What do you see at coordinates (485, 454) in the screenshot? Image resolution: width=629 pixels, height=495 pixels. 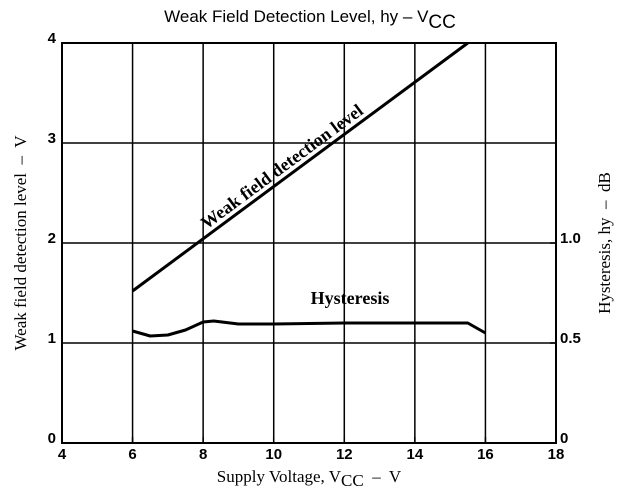 I see `x-tick-label: 16` at bounding box center [485, 454].